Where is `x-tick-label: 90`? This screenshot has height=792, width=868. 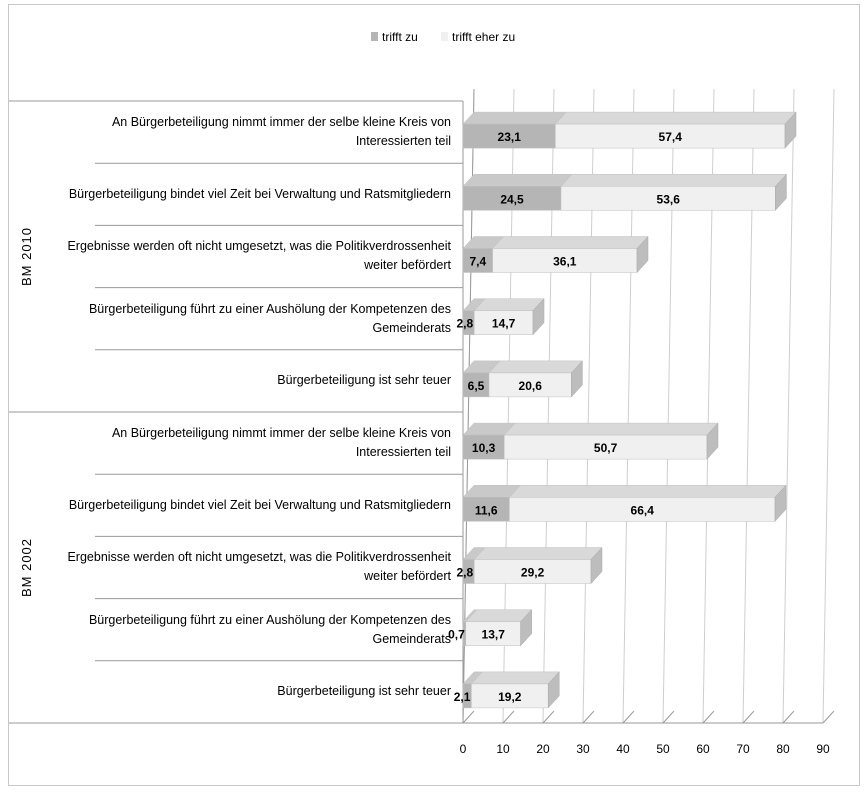
x-tick-label: 90 is located at coordinates (823, 749).